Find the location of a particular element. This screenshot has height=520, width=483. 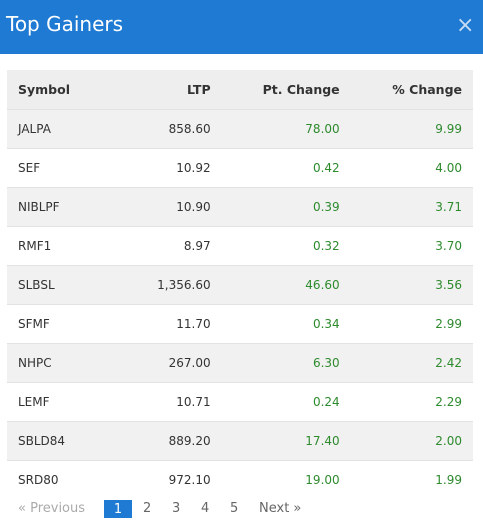

cell-pt-change: 0.39 is located at coordinates (275, 207).